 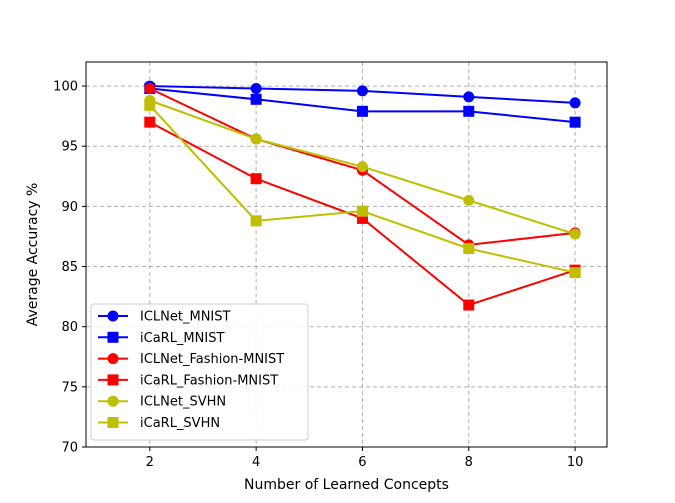 I want to click on legend-label: iCaRL_SVHN, so click(x=180, y=423).